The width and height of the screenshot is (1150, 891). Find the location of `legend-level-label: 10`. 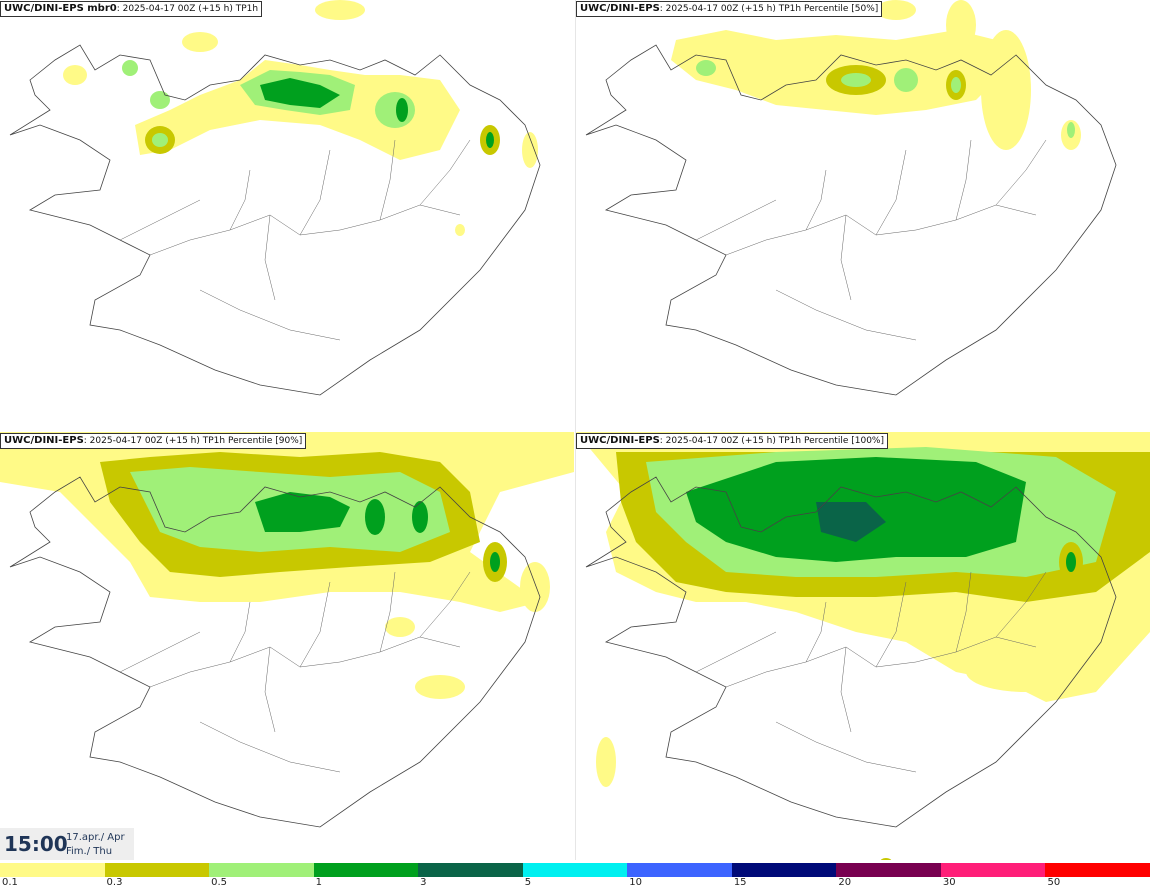

legend-level-label: 10 is located at coordinates (635, 882).